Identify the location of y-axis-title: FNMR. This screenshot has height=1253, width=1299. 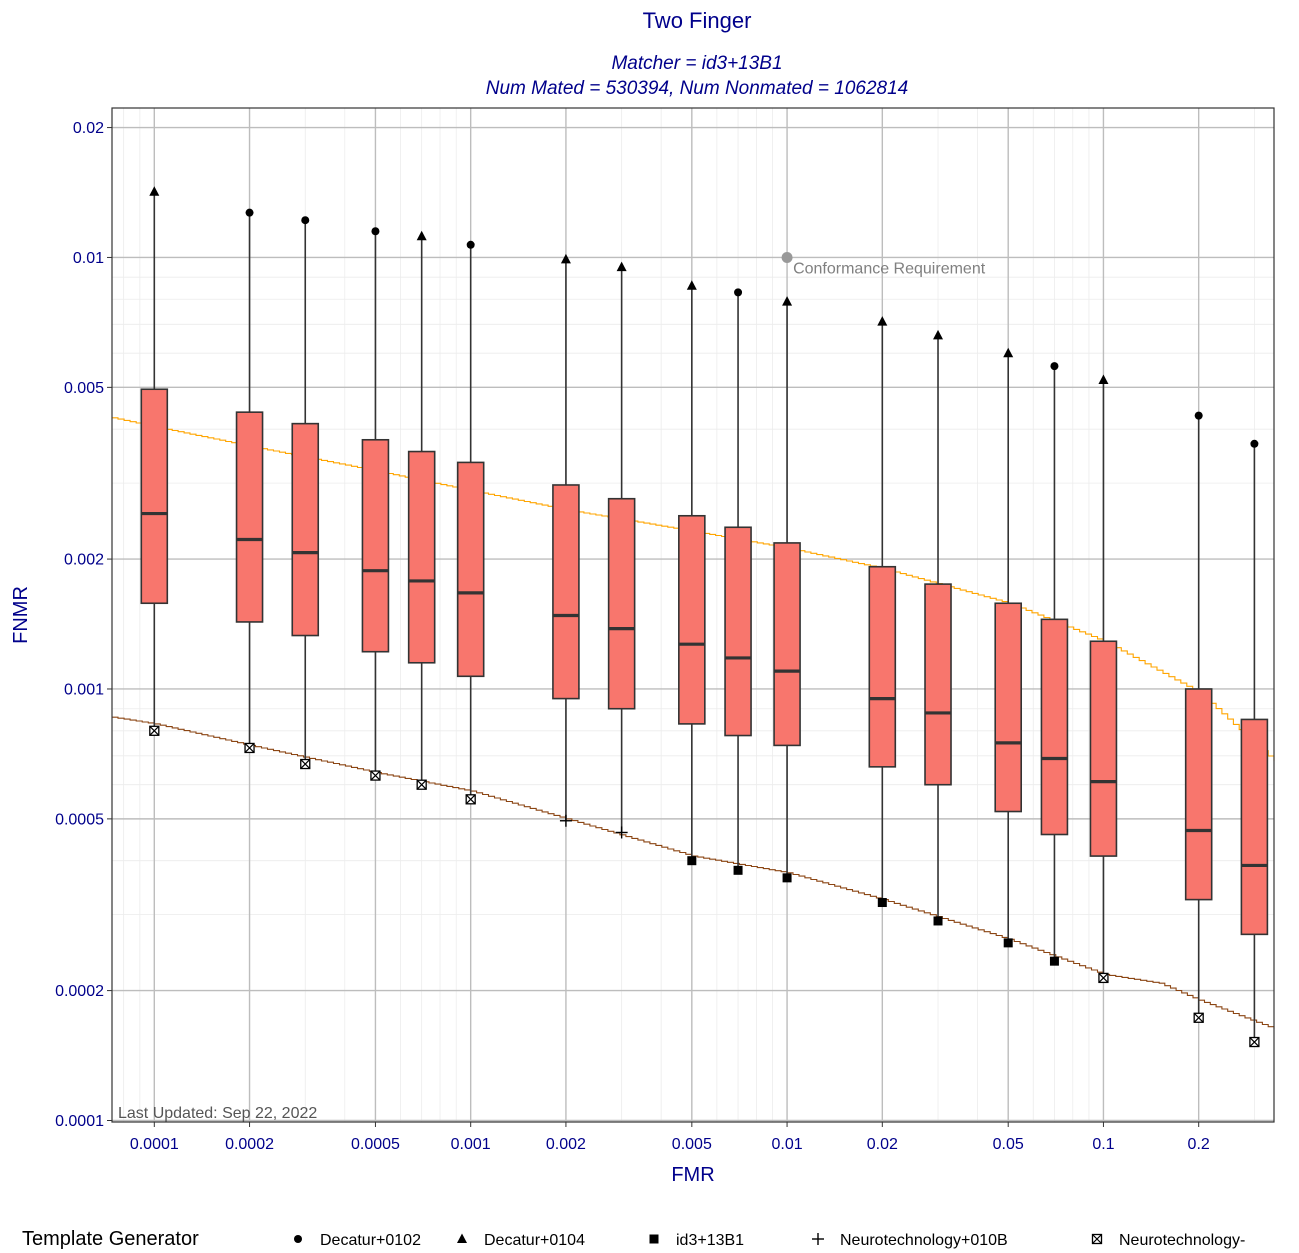
(21, 615).